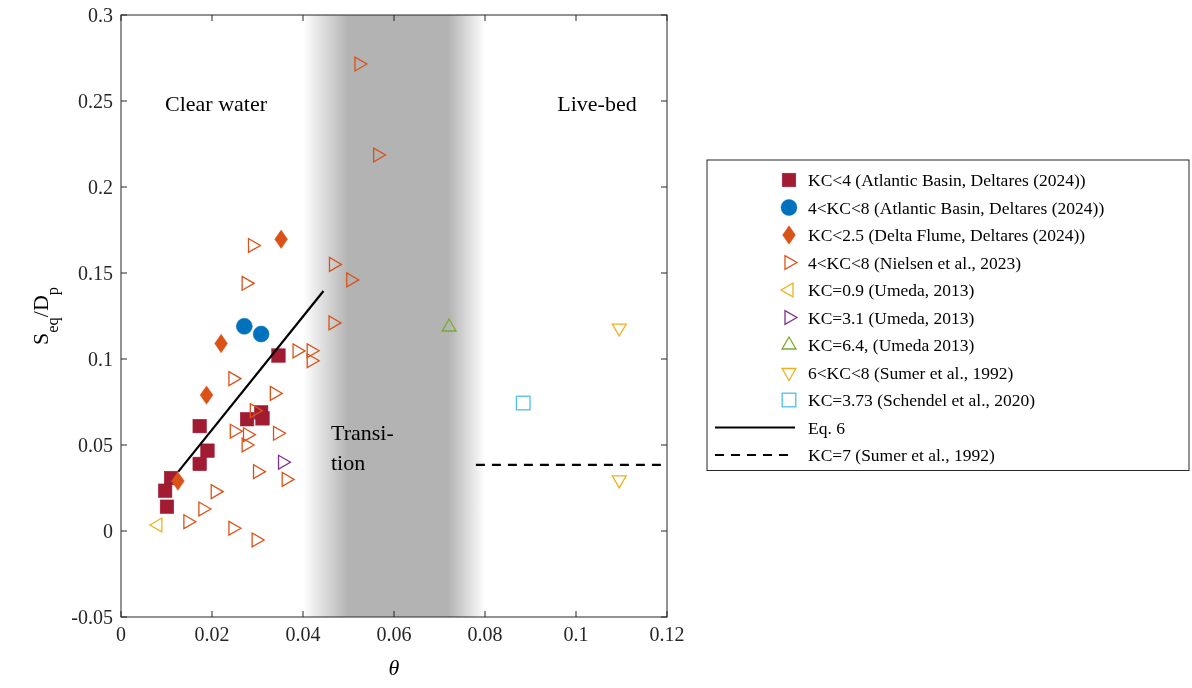  I want to click on legend-label: Eq. 6, so click(827, 427).